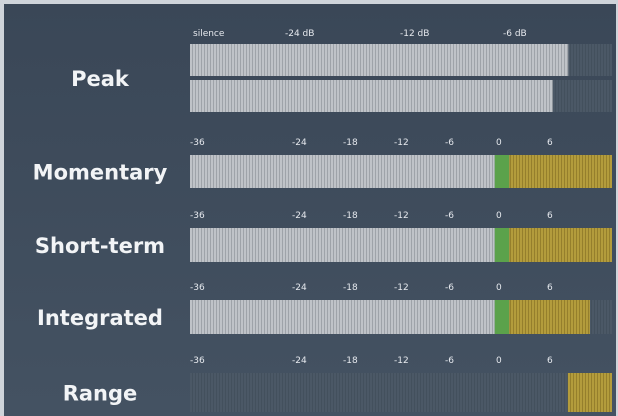 The height and width of the screenshot is (416, 618). I want to click on scale-label: -12 dB, so click(414, 34).